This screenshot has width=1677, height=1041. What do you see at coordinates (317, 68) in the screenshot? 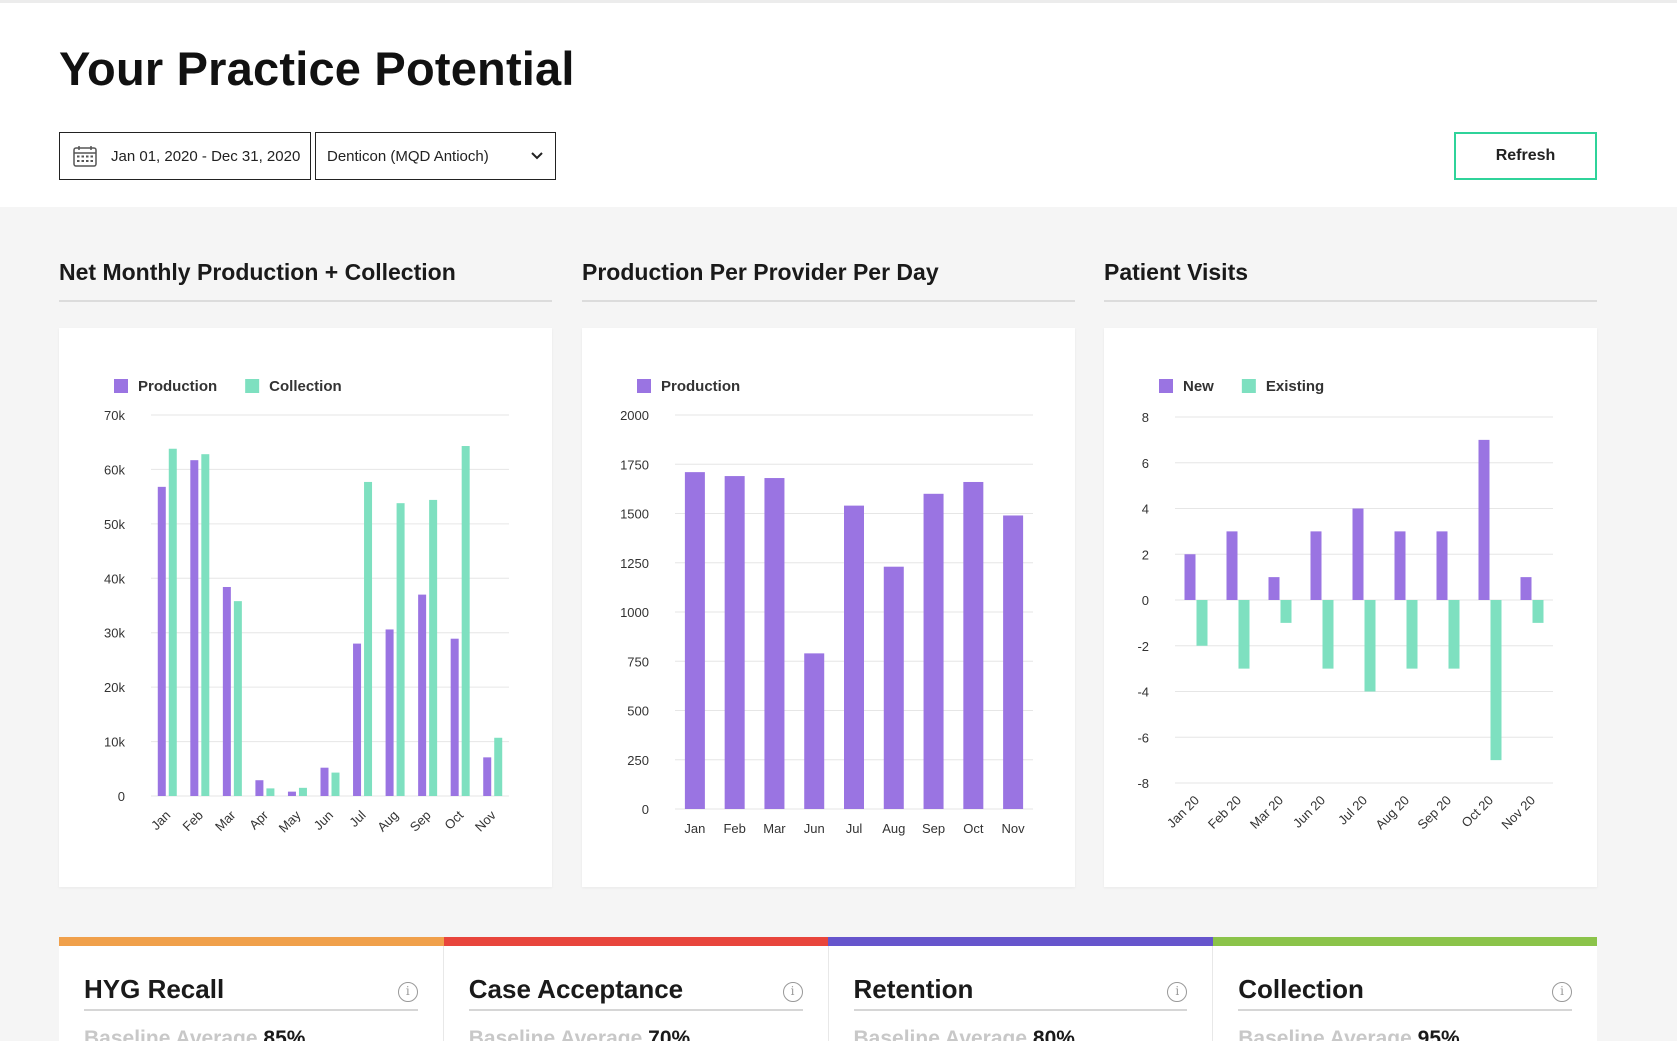
I see `page-title: Your Practice Potential` at bounding box center [317, 68].